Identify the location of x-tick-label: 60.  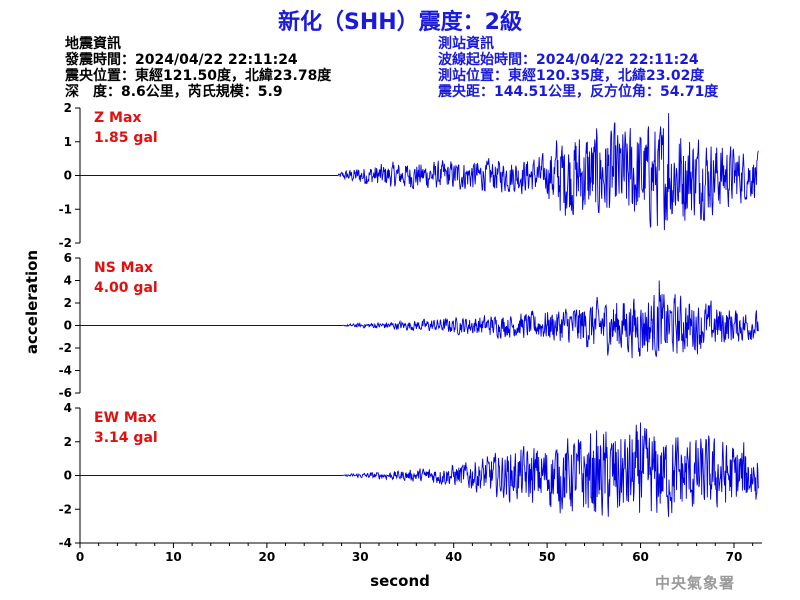
(640, 557).